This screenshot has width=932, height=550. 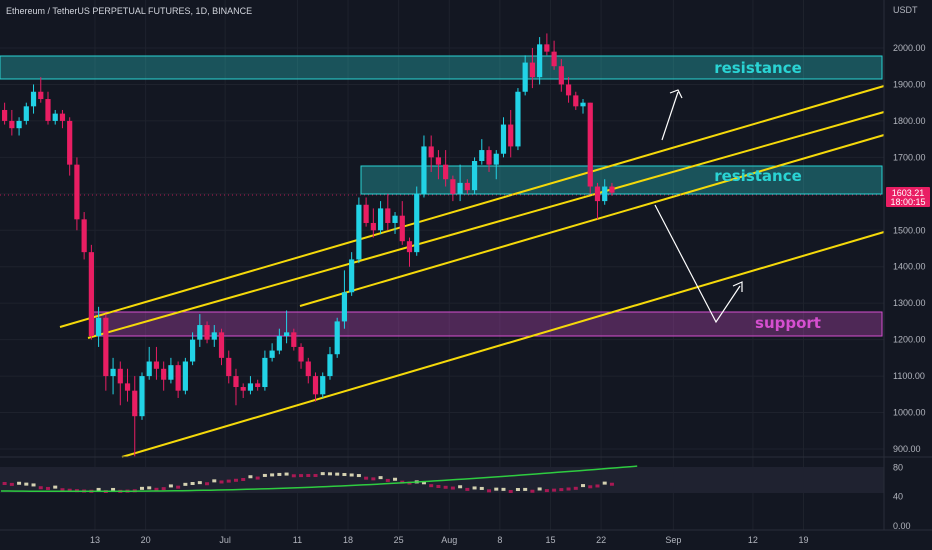 I want to click on y-tick-label: 1100.00, so click(x=909, y=376).